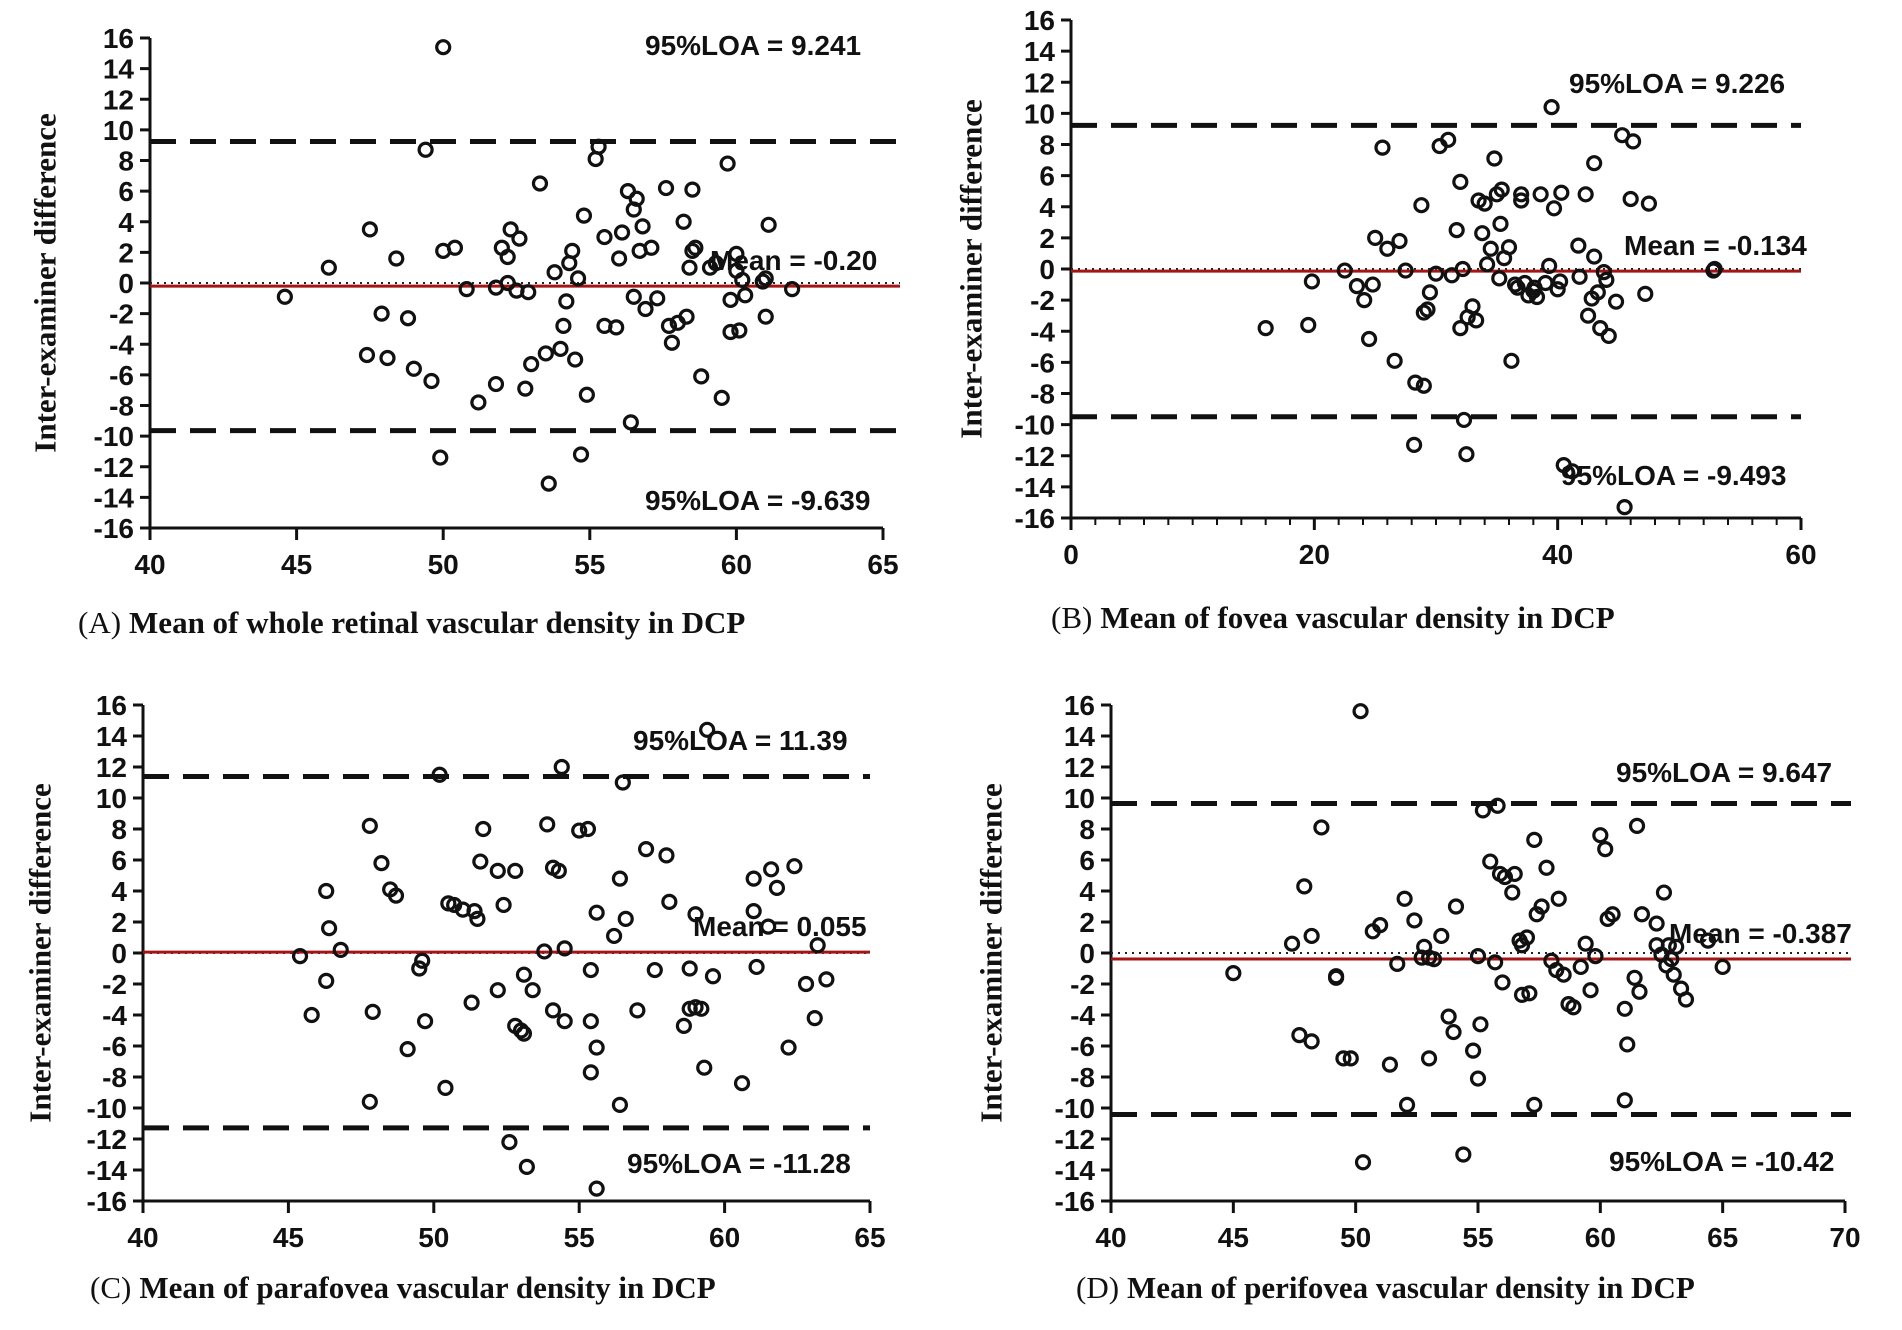 The height and width of the screenshot is (1330, 1902). Describe the element at coordinates (40, 952) in the screenshot. I see `panel-c-y-axis-label: Inter-examiner difference` at that location.